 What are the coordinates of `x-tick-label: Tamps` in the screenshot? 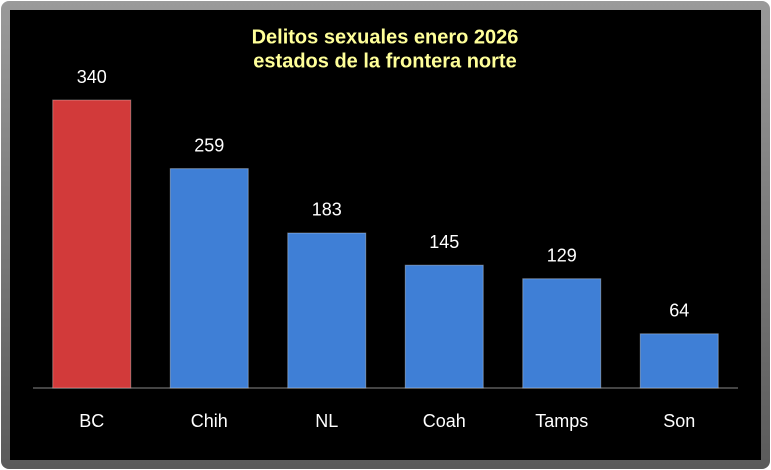 It's located at (561, 421).